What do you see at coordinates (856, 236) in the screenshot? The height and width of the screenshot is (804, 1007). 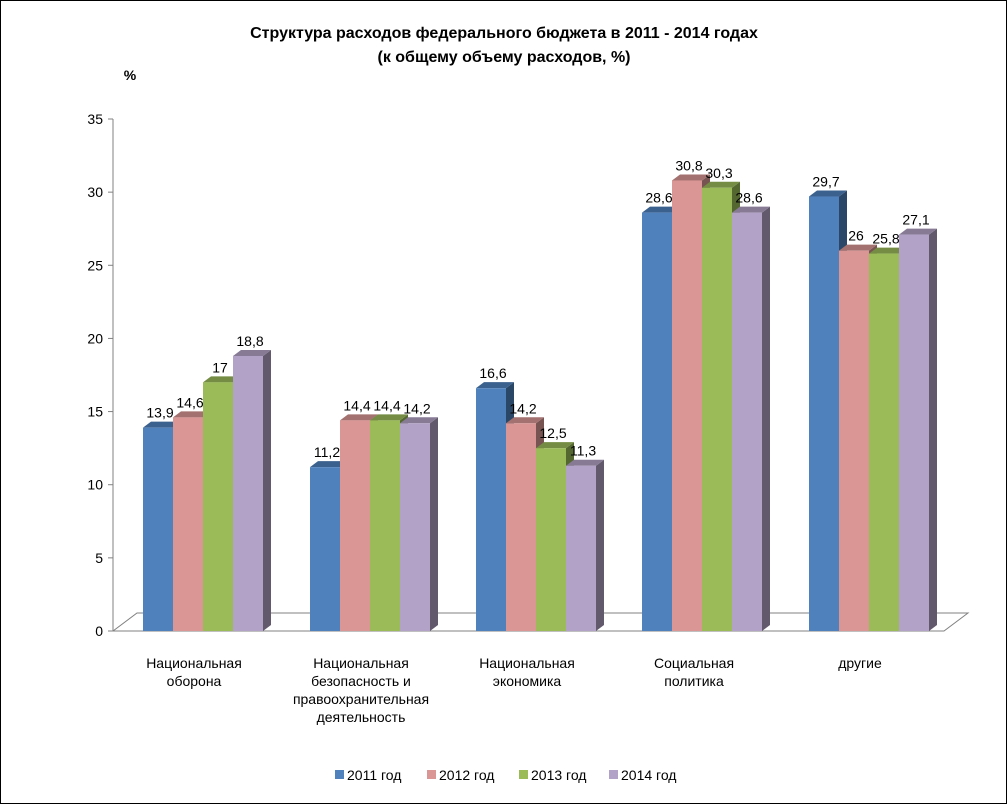 I see `data-label: 26` at bounding box center [856, 236].